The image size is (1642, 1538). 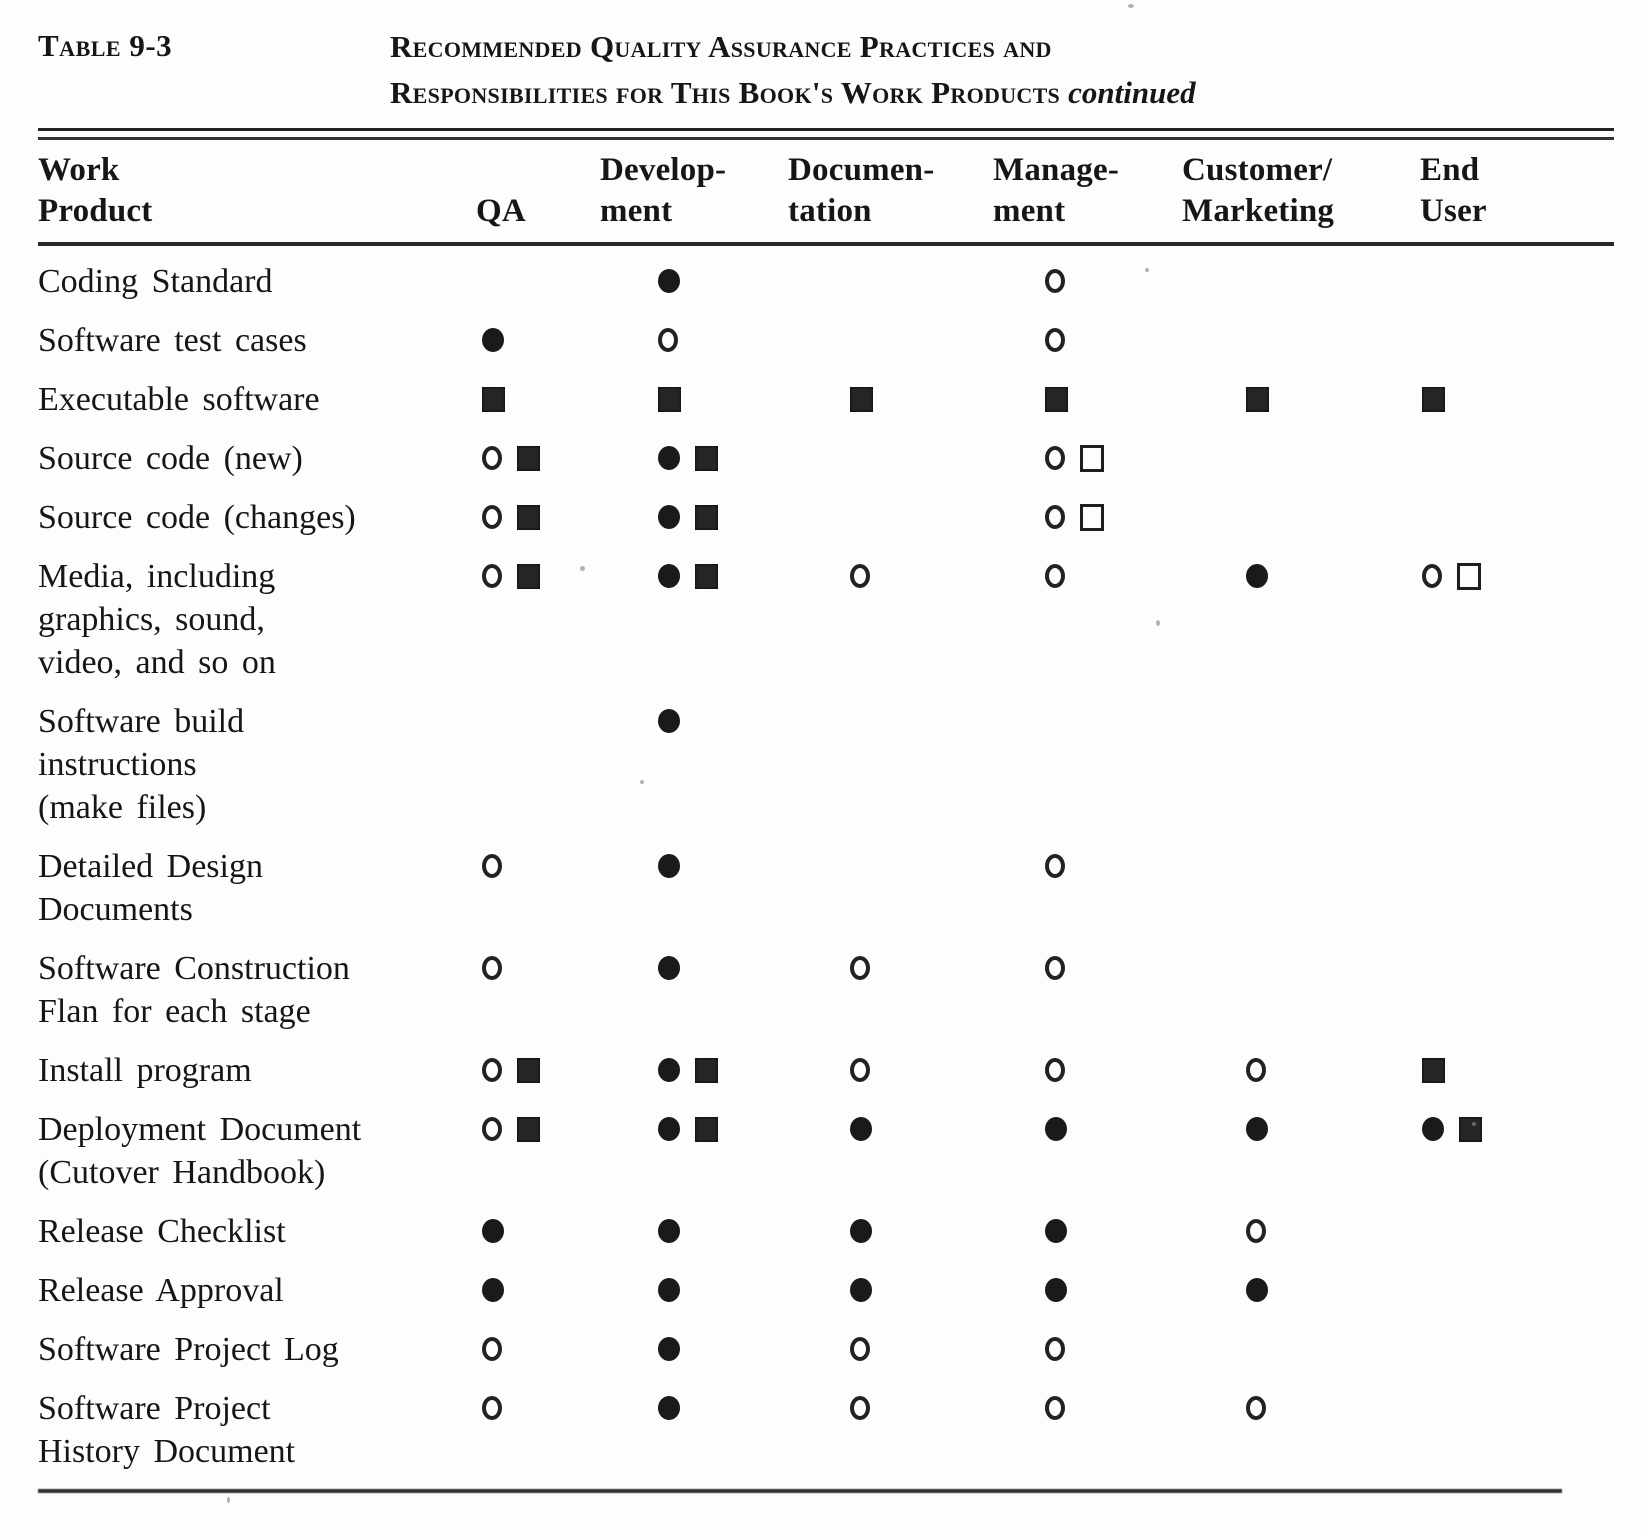 I want to click on work-product-cell: Software test cases, so click(x=257, y=340).